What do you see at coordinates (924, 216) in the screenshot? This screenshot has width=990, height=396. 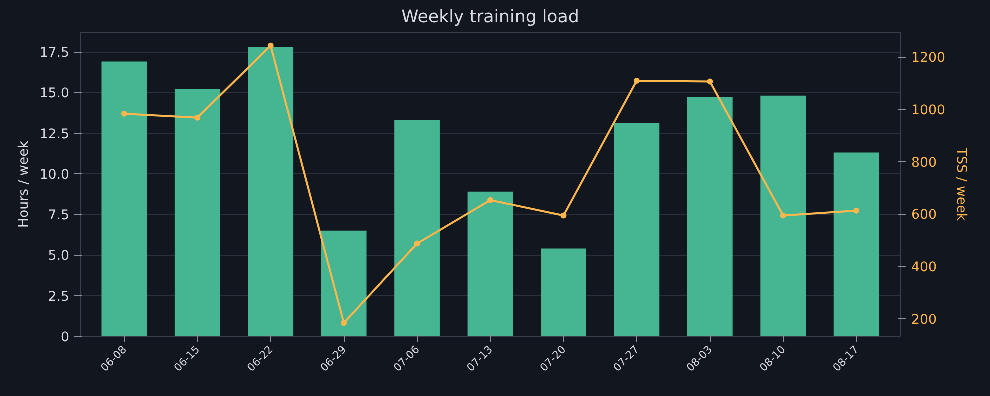 I see `y2-tick-label: 600` at bounding box center [924, 216].